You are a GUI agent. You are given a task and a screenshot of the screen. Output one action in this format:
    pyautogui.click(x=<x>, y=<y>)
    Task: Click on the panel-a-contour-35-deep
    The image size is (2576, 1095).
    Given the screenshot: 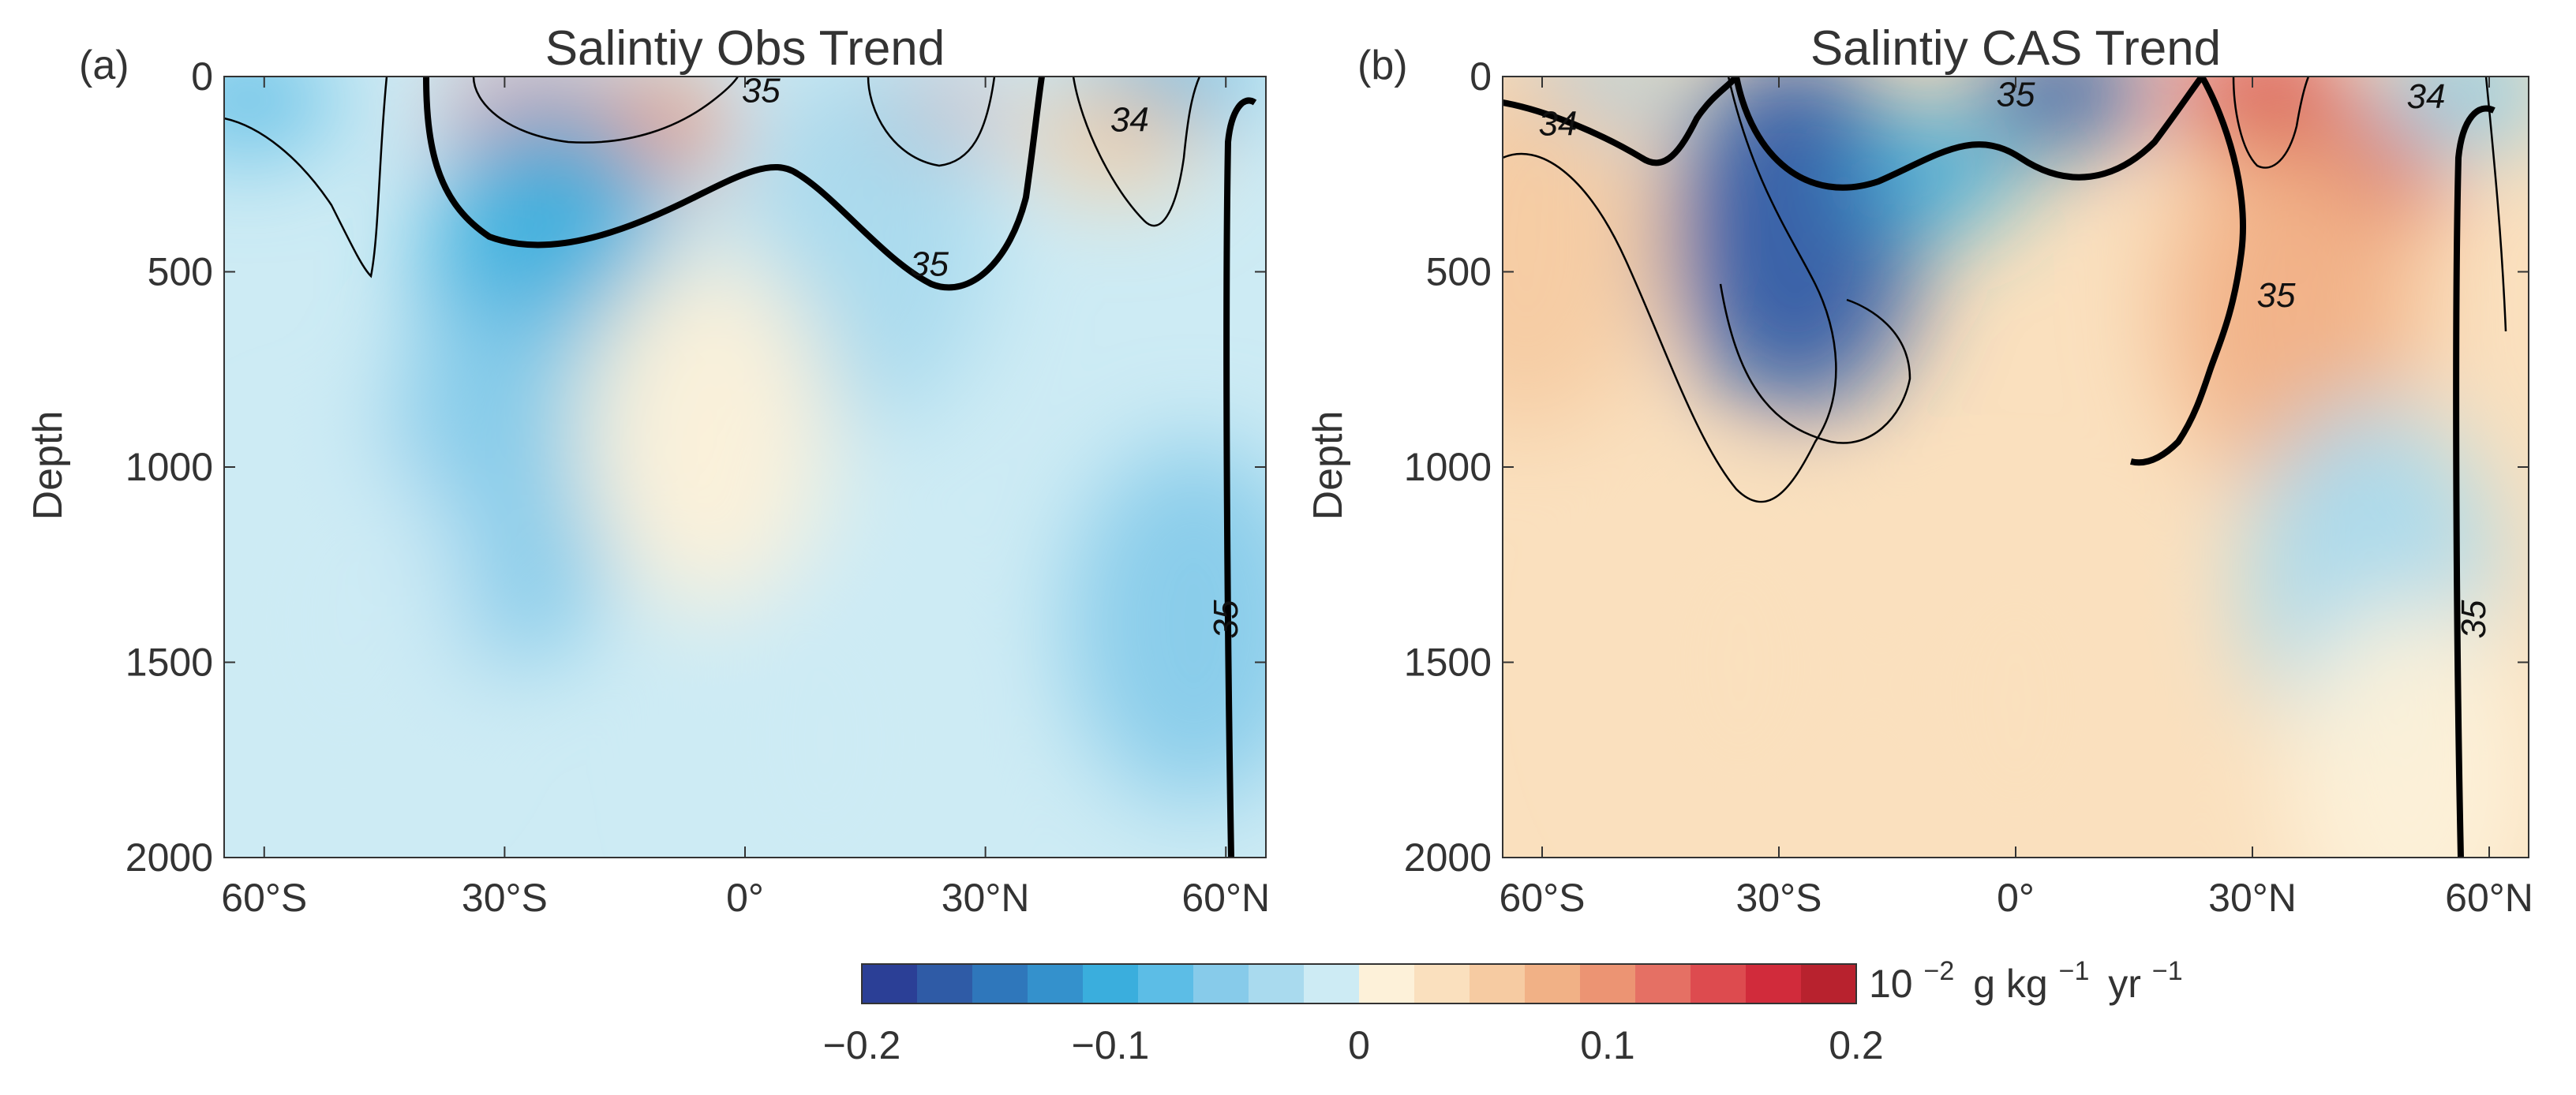 What is the action you would take?
    pyautogui.click(x=1240, y=477)
    